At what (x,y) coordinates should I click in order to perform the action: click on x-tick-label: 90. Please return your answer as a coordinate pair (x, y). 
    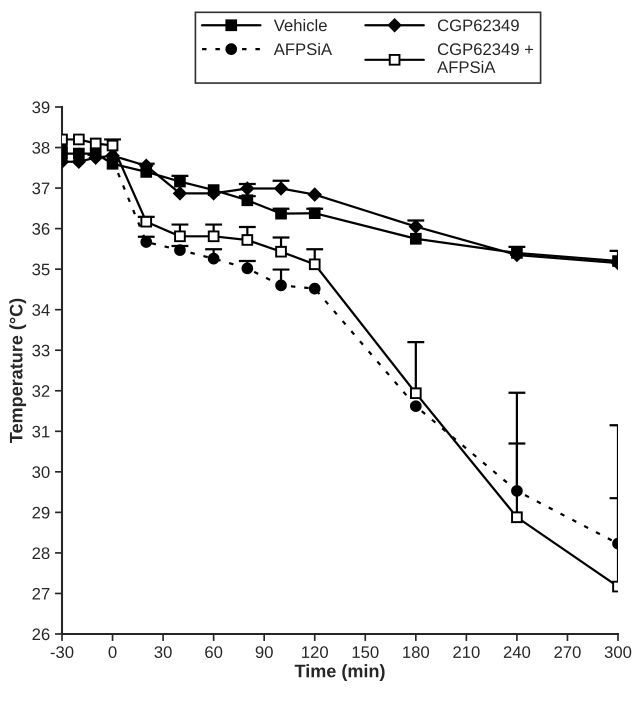
    Looking at the image, I should click on (264, 652).